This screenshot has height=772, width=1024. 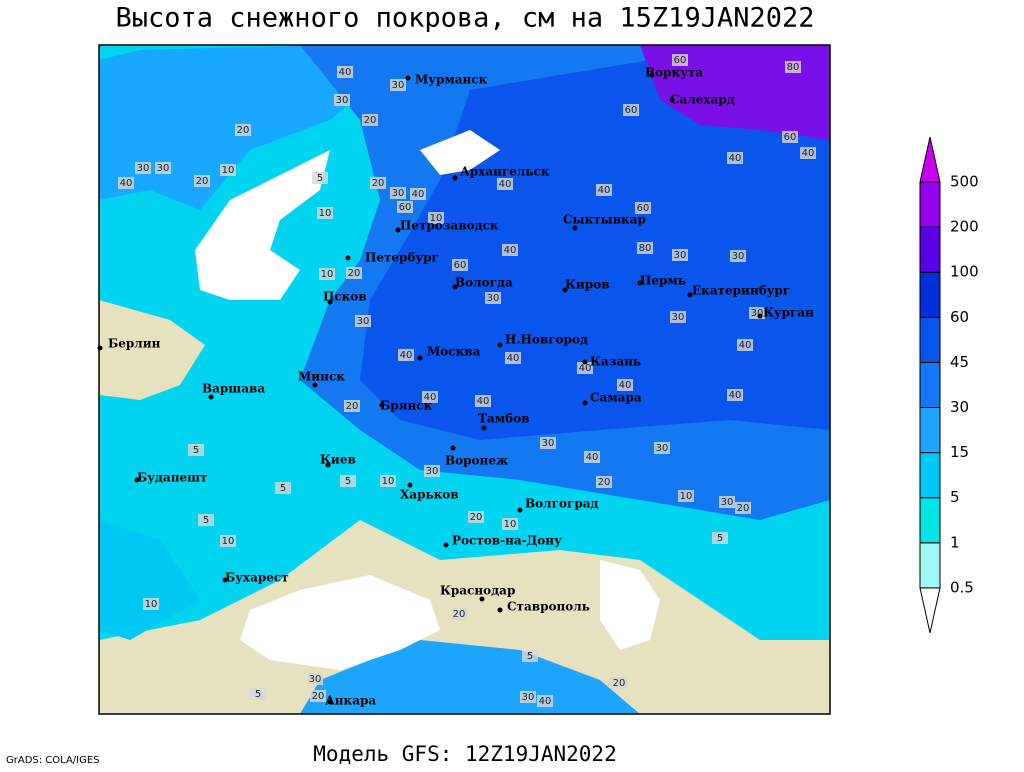 I want to click on baltic-sea, so click(x=262, y=225).